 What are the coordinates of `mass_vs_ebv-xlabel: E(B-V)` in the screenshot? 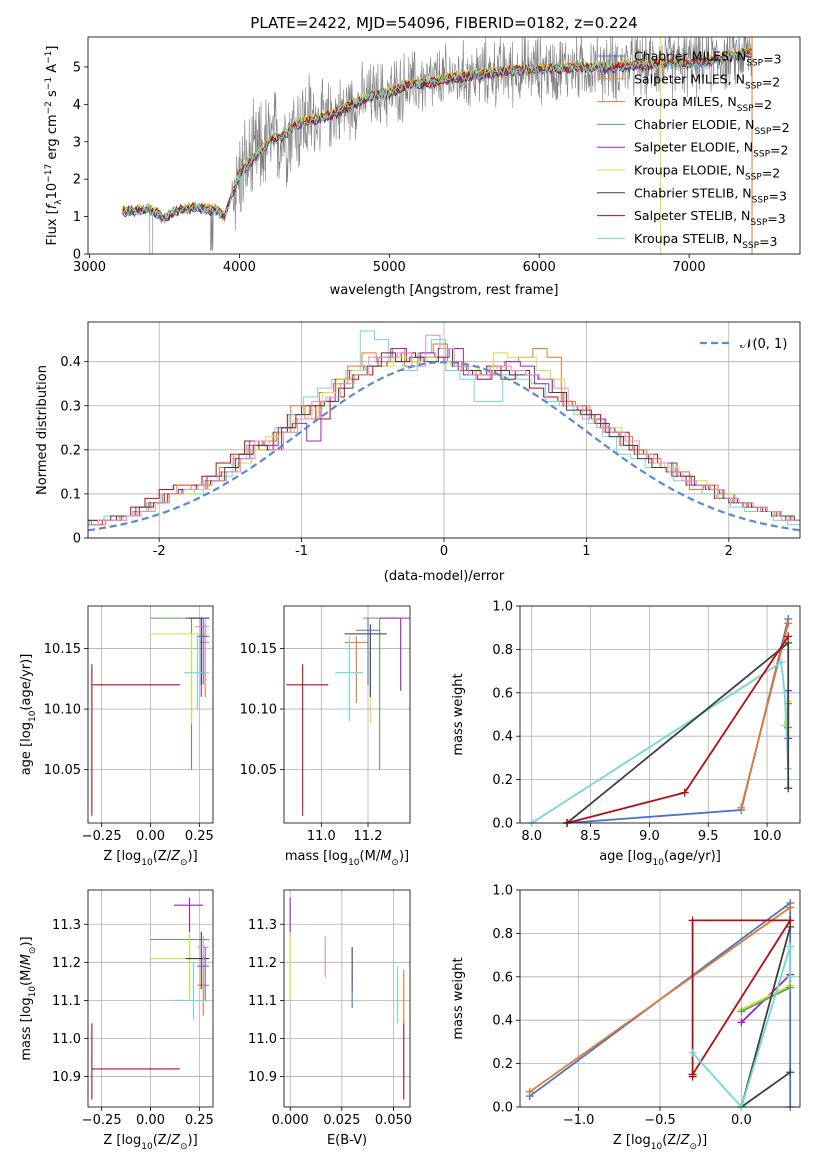 It's located at (347, 1140).